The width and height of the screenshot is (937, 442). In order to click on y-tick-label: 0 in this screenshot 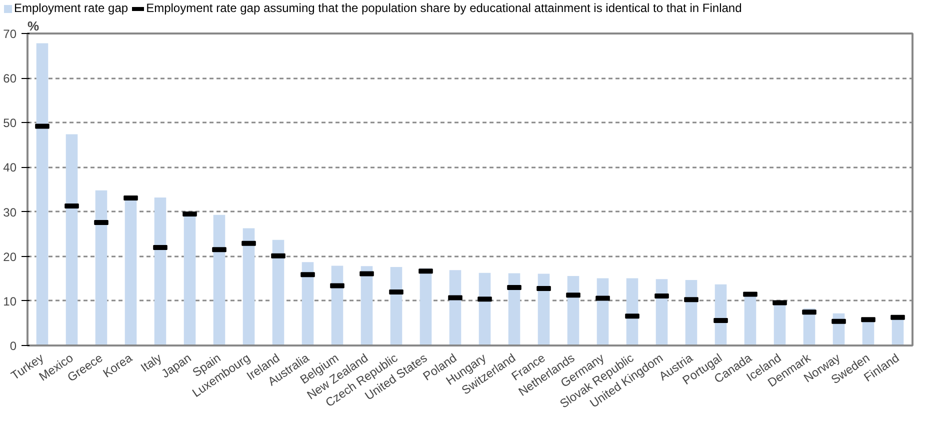, I will do `click(13, 346)`.